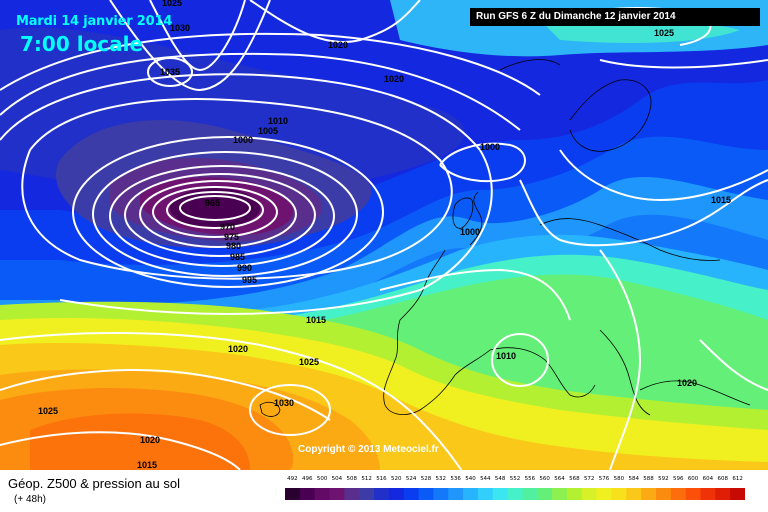 Image resolution: width=768 pixels, height=512 pixels. What do you see at coordinates (722, 479) in the screenshot?
I see `legend-tick-label: 608` at bounding box center [722, 479].